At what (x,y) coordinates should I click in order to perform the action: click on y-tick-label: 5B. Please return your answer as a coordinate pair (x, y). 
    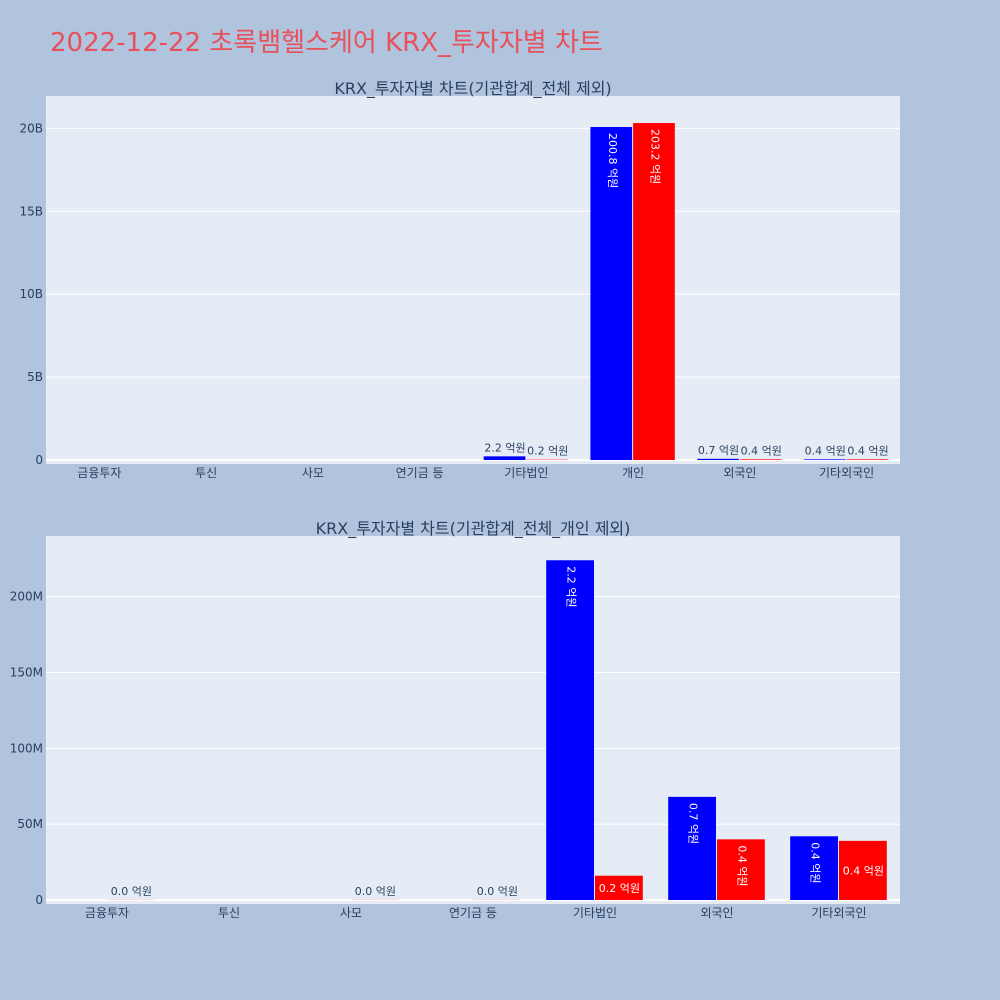
    Looking at the image, I should click on (35, 377).